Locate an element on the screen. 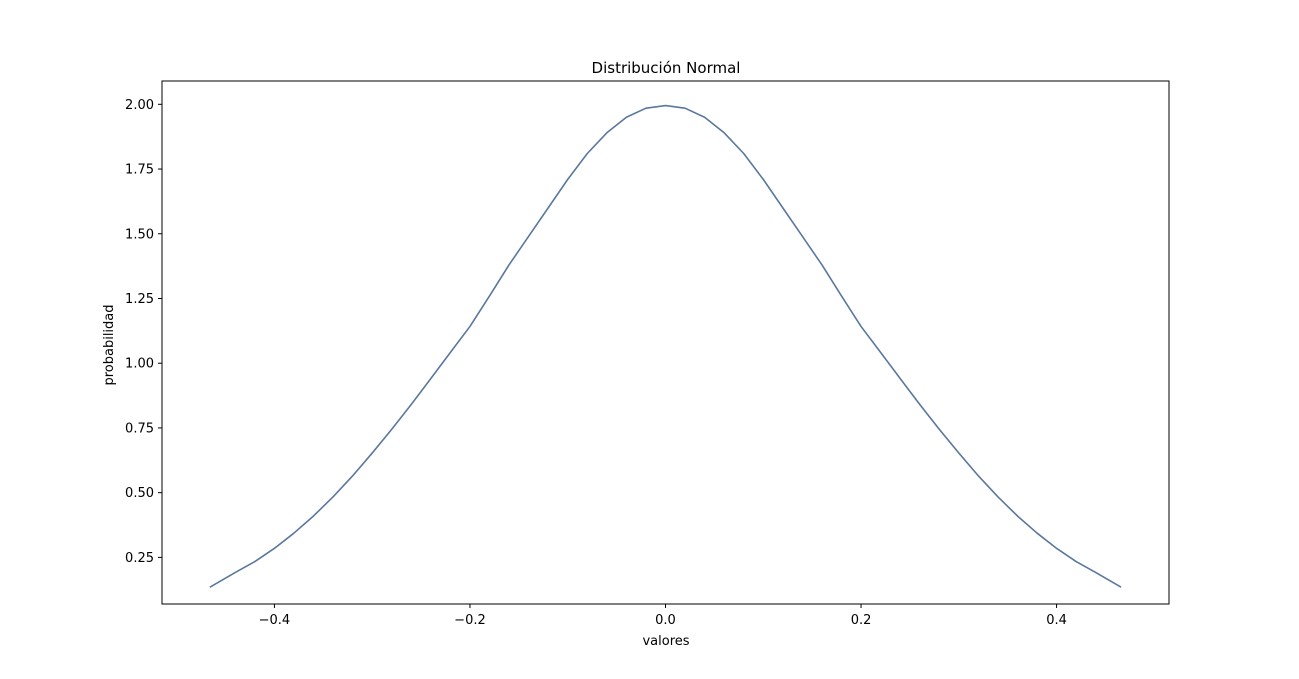 Image resolution: width=1299 pixels, height=679 pixels. y-tick-label: 0.50 is located at coordinates (139, 493).